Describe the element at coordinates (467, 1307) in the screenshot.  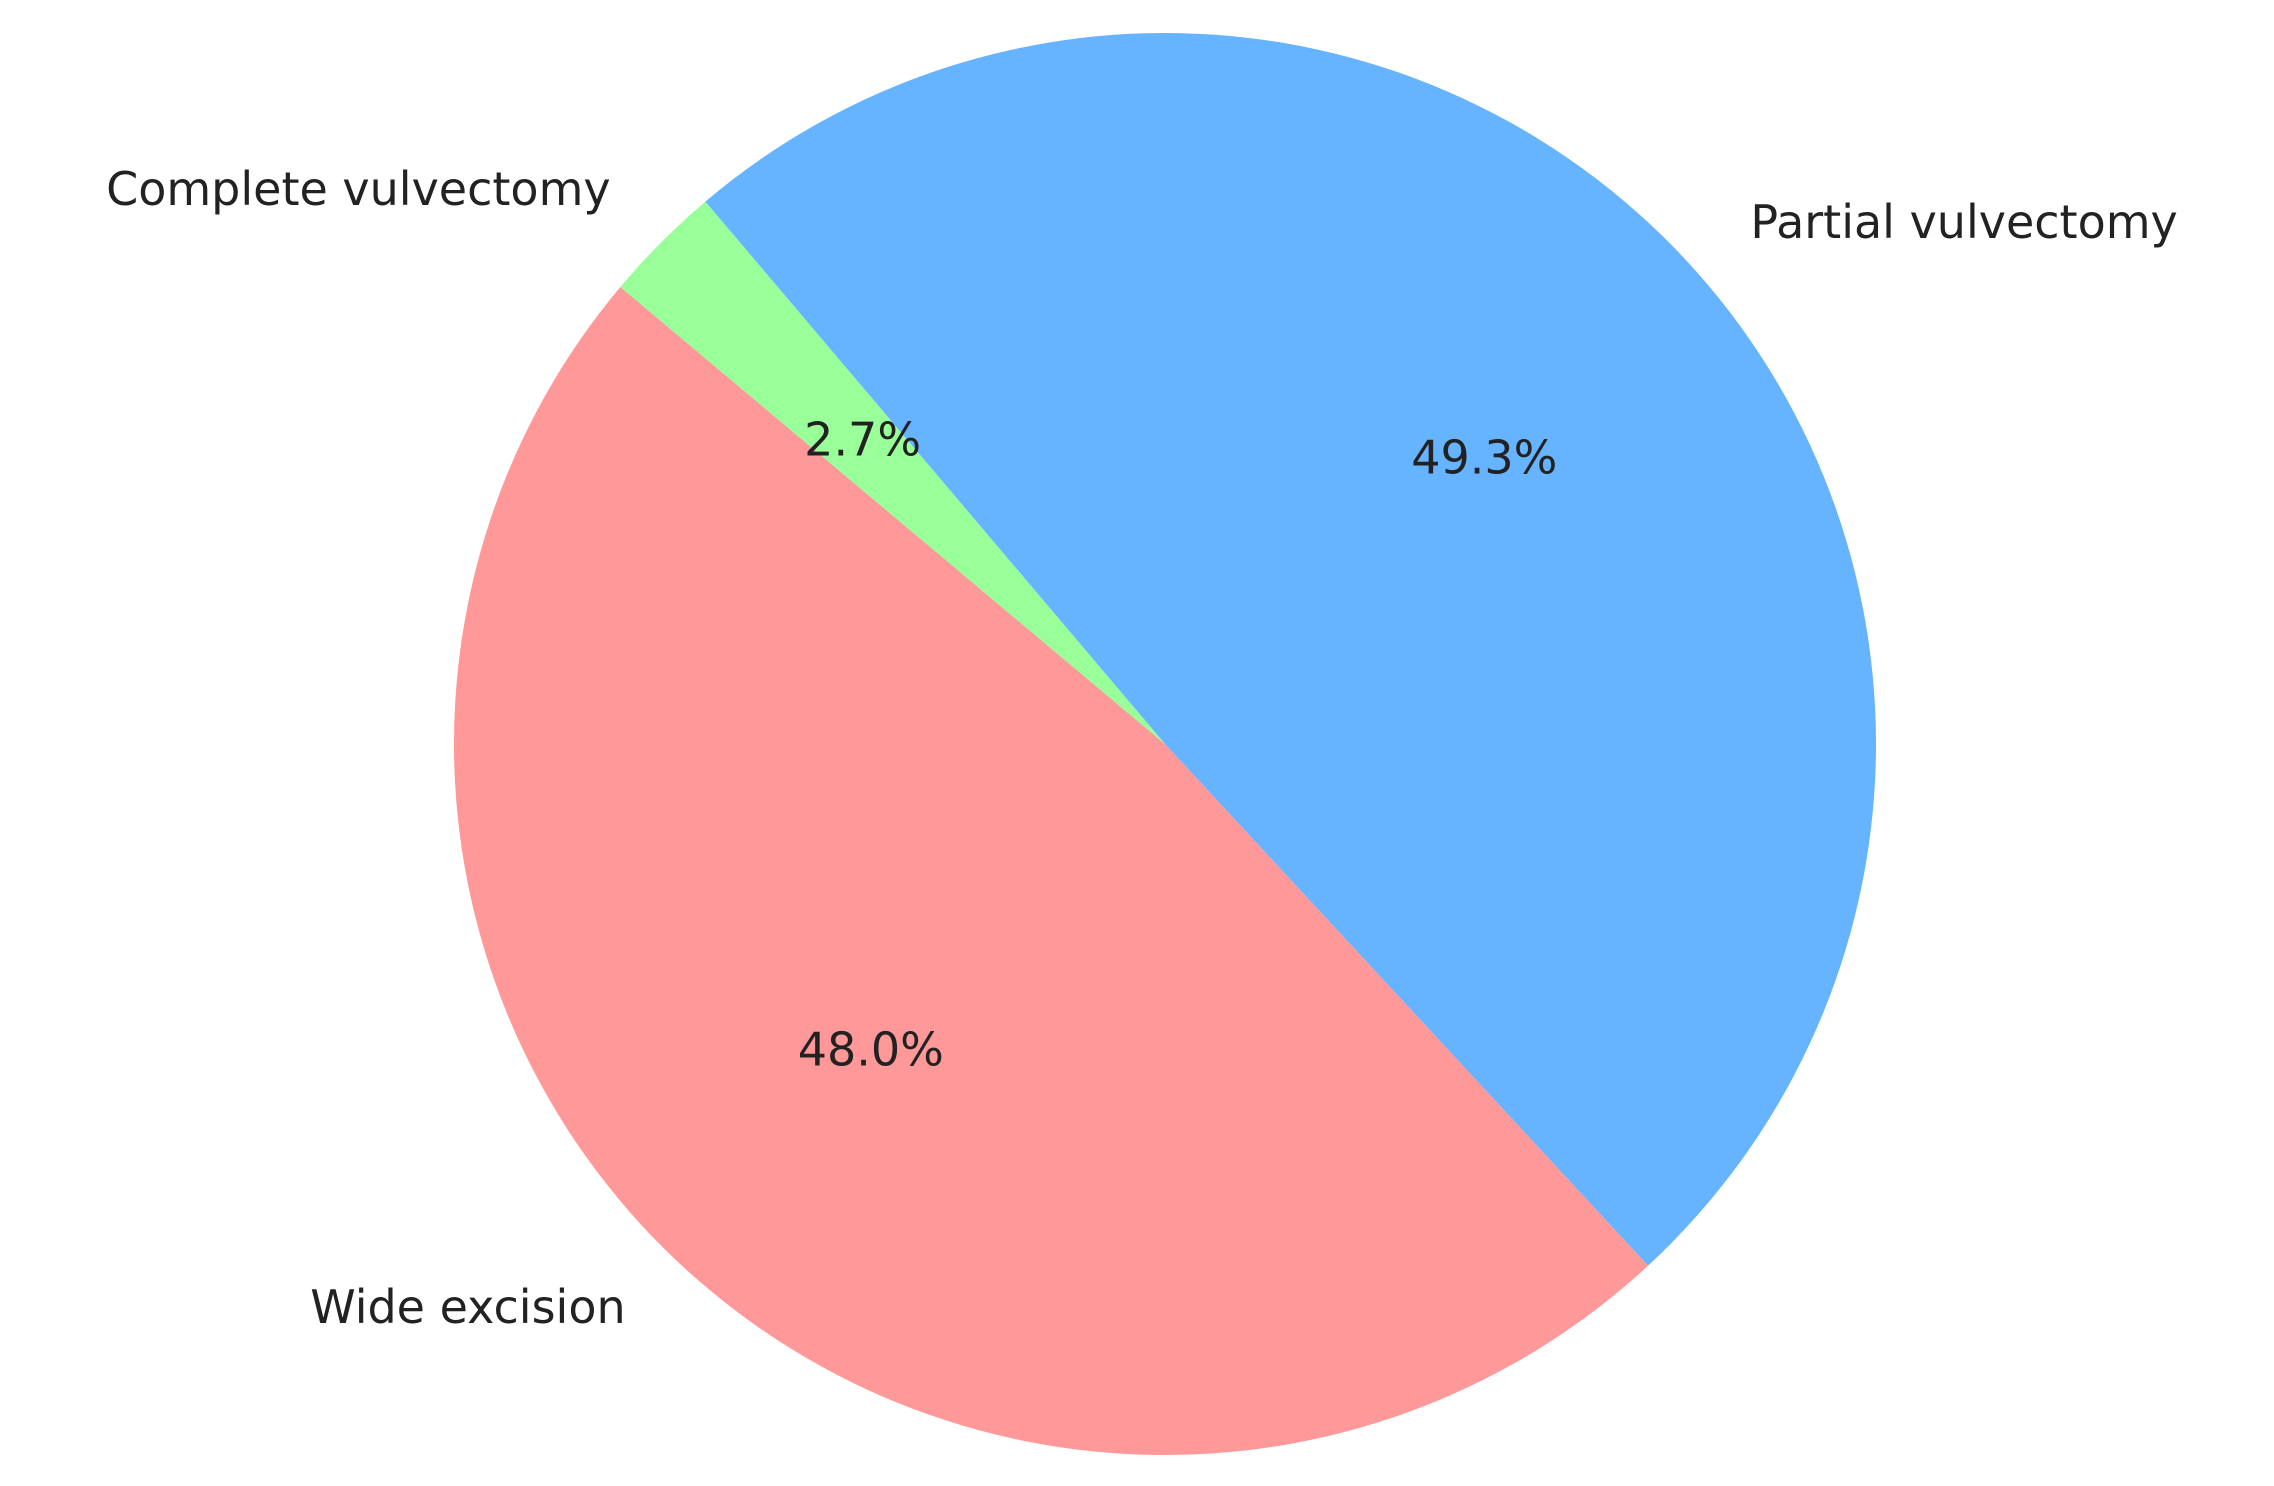
I see `slice-label: Wide excision` at that location.